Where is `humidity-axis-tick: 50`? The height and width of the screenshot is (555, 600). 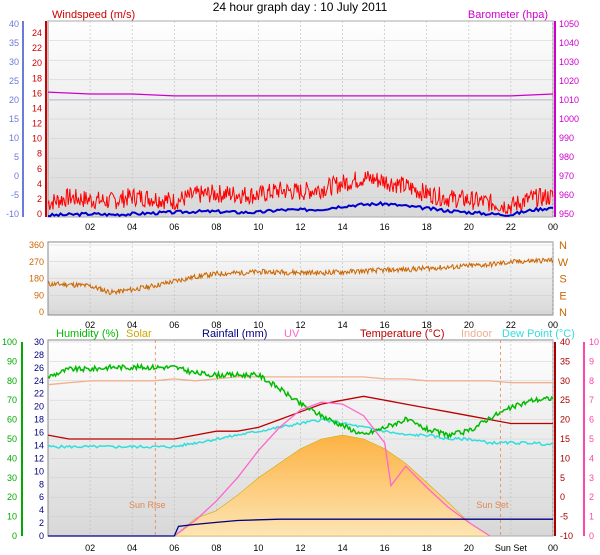
humidity-axis-tick: 50 is located at coordinates (12, 439).